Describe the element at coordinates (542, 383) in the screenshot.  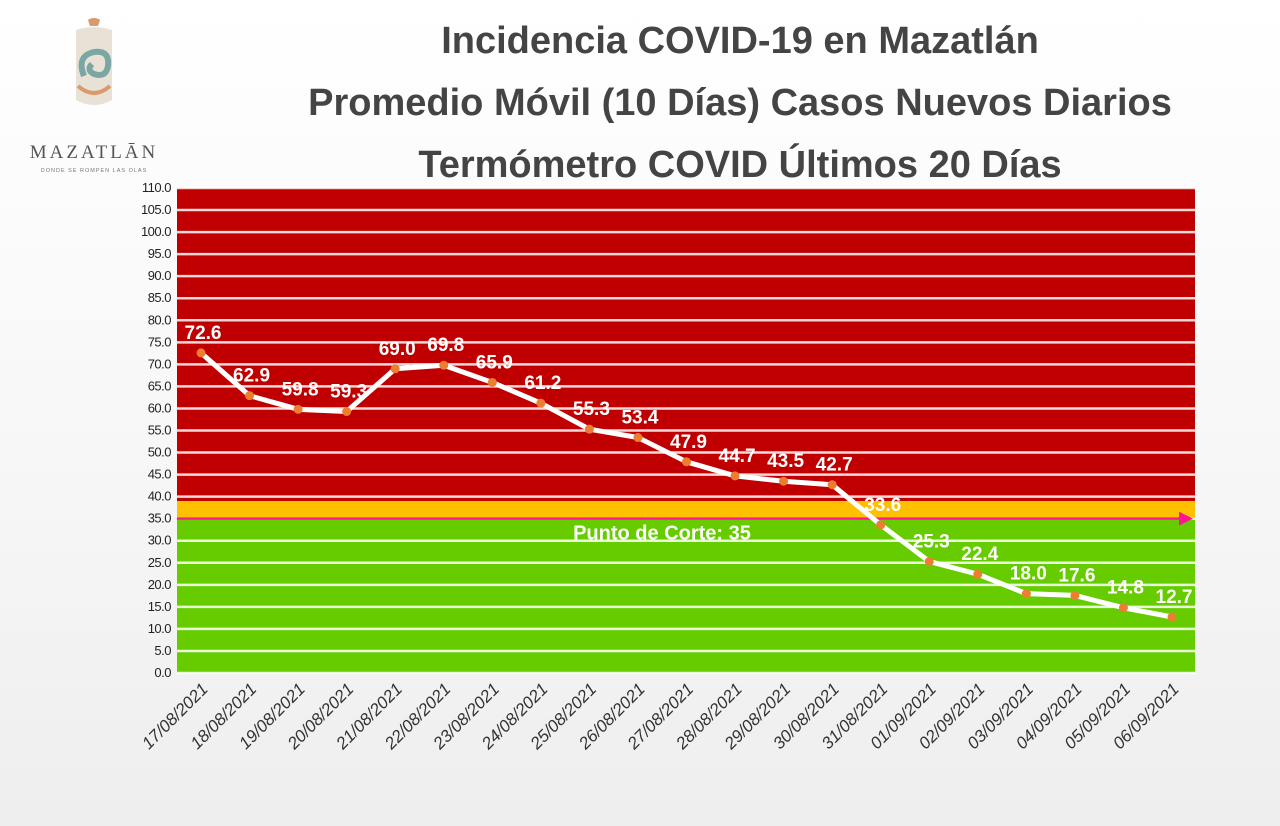
I see `data-label: 61.2` at that location.